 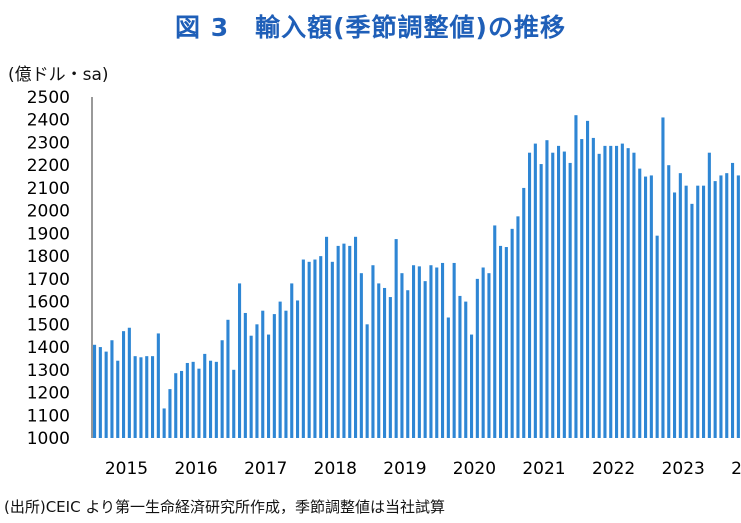 What do you see at coordinates (195, 469) in the screenshot?
I see `x-tick-label: 2016` at bounding box center [195, 469].